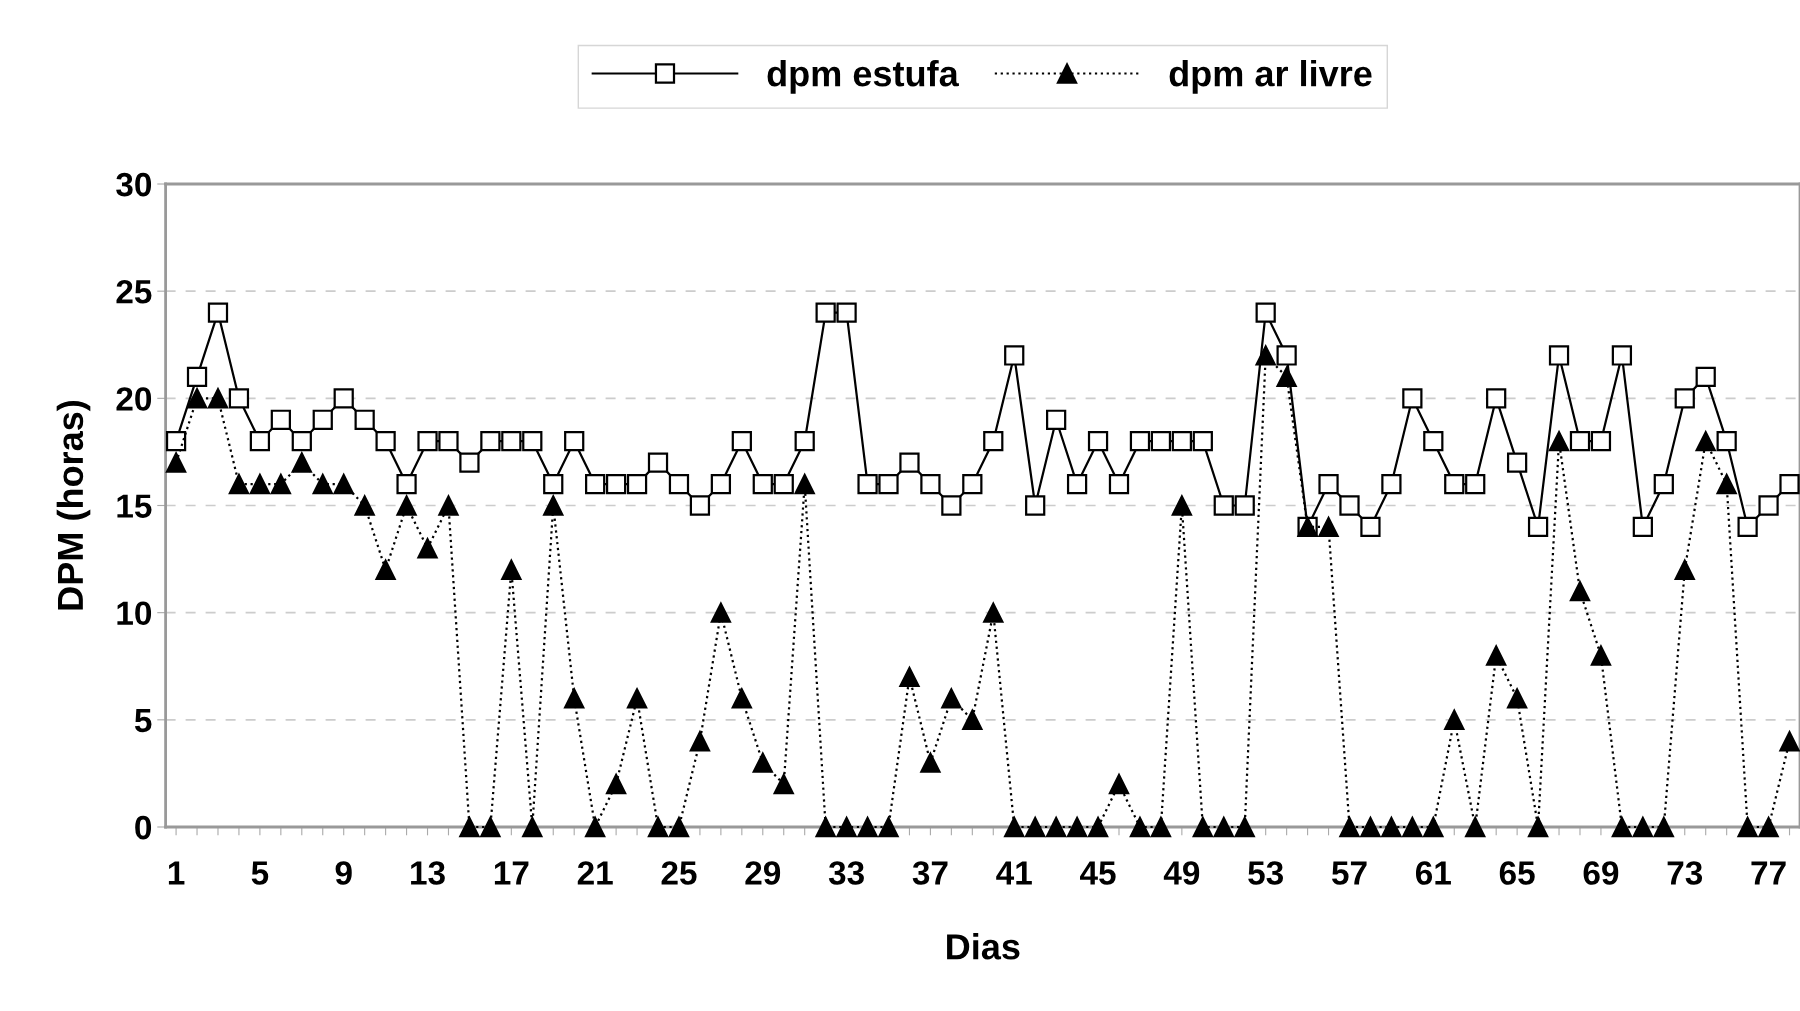 Image resolution: width=1800 pixels, height=1011 pixels. I want to click on x-tick-label: 45, so click(1098, 873).